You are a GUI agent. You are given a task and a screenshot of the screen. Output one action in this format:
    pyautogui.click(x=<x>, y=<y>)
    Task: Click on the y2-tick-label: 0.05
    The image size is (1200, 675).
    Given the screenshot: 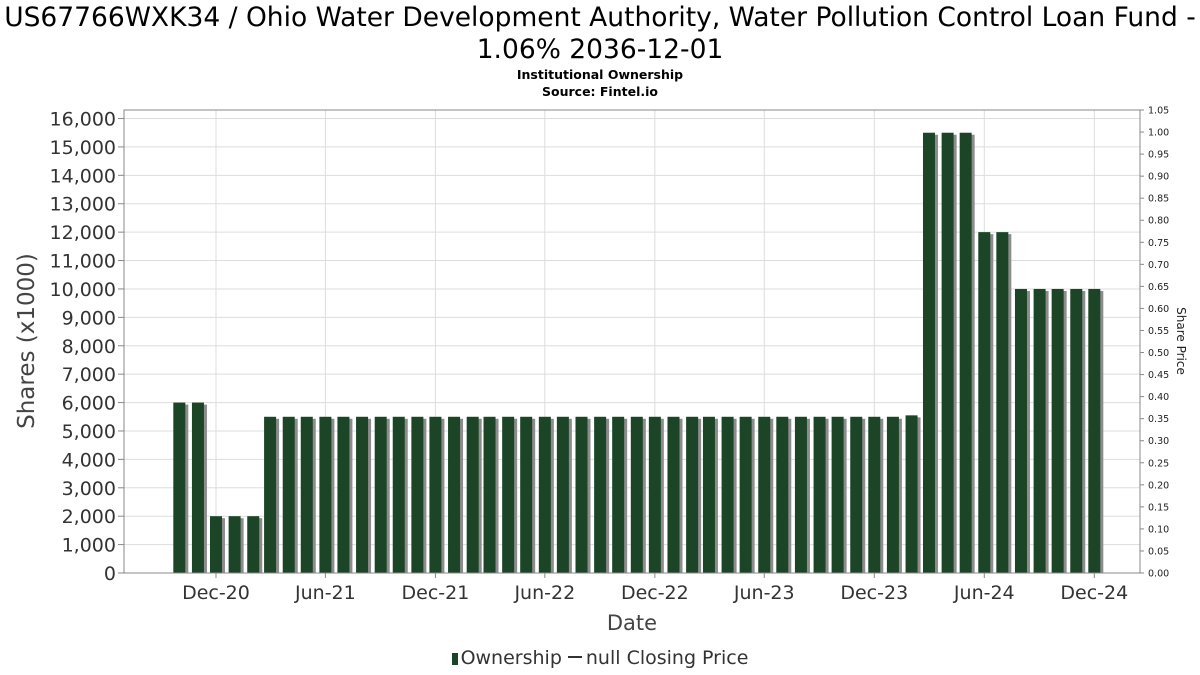 What is the action you would take?
    pyautogui.click(x=1158, y=551)
    